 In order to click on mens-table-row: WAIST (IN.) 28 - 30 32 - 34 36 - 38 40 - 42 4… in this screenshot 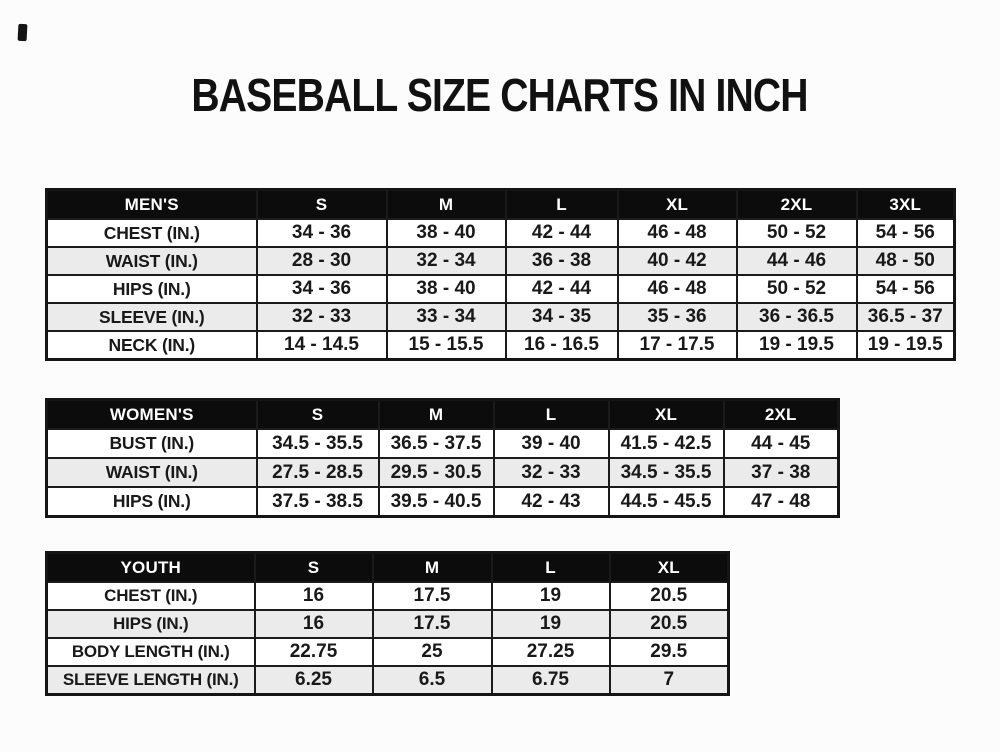, I will do `click(500, 261)`.